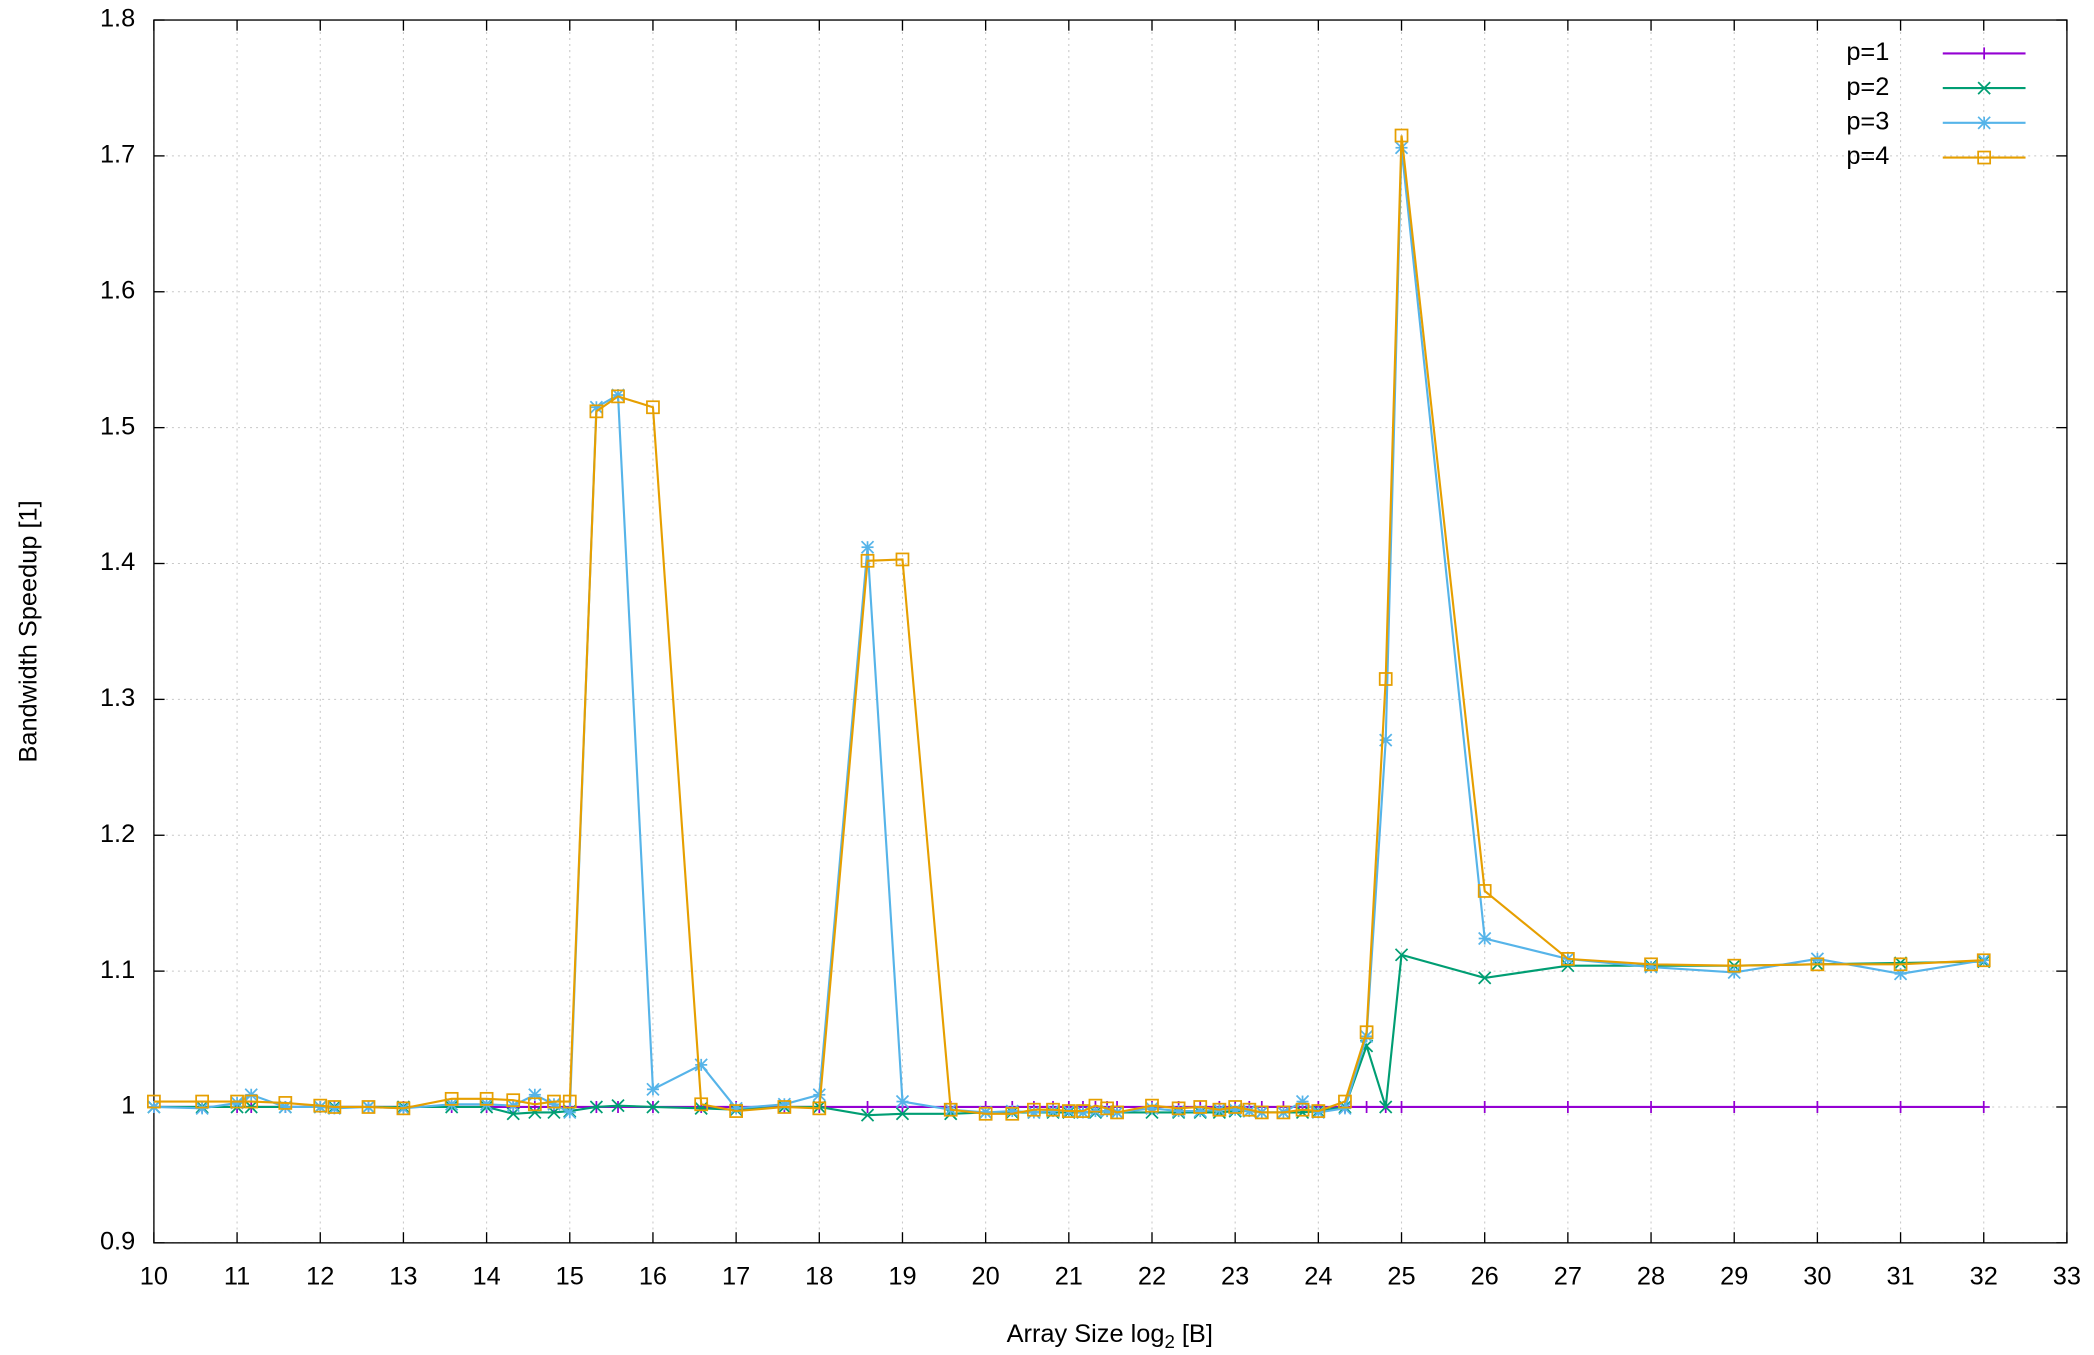  Describe the element at coordinates (154, 1276) in the screenshot. I see `x-tick-label: 10` at that location.